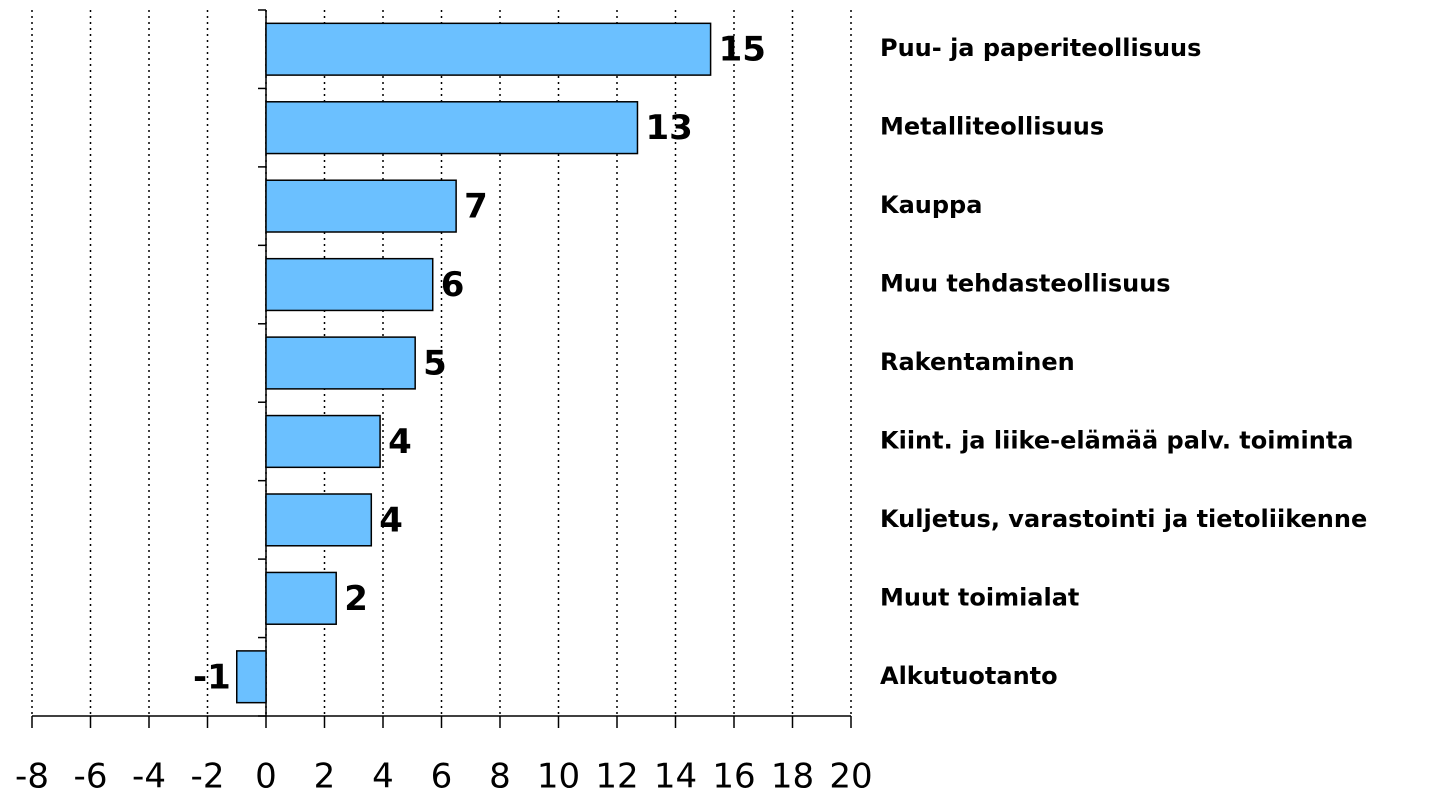 This screenshot has width=1445, height=799. I want to click on x-tick-label: -4, so click(149, 777).